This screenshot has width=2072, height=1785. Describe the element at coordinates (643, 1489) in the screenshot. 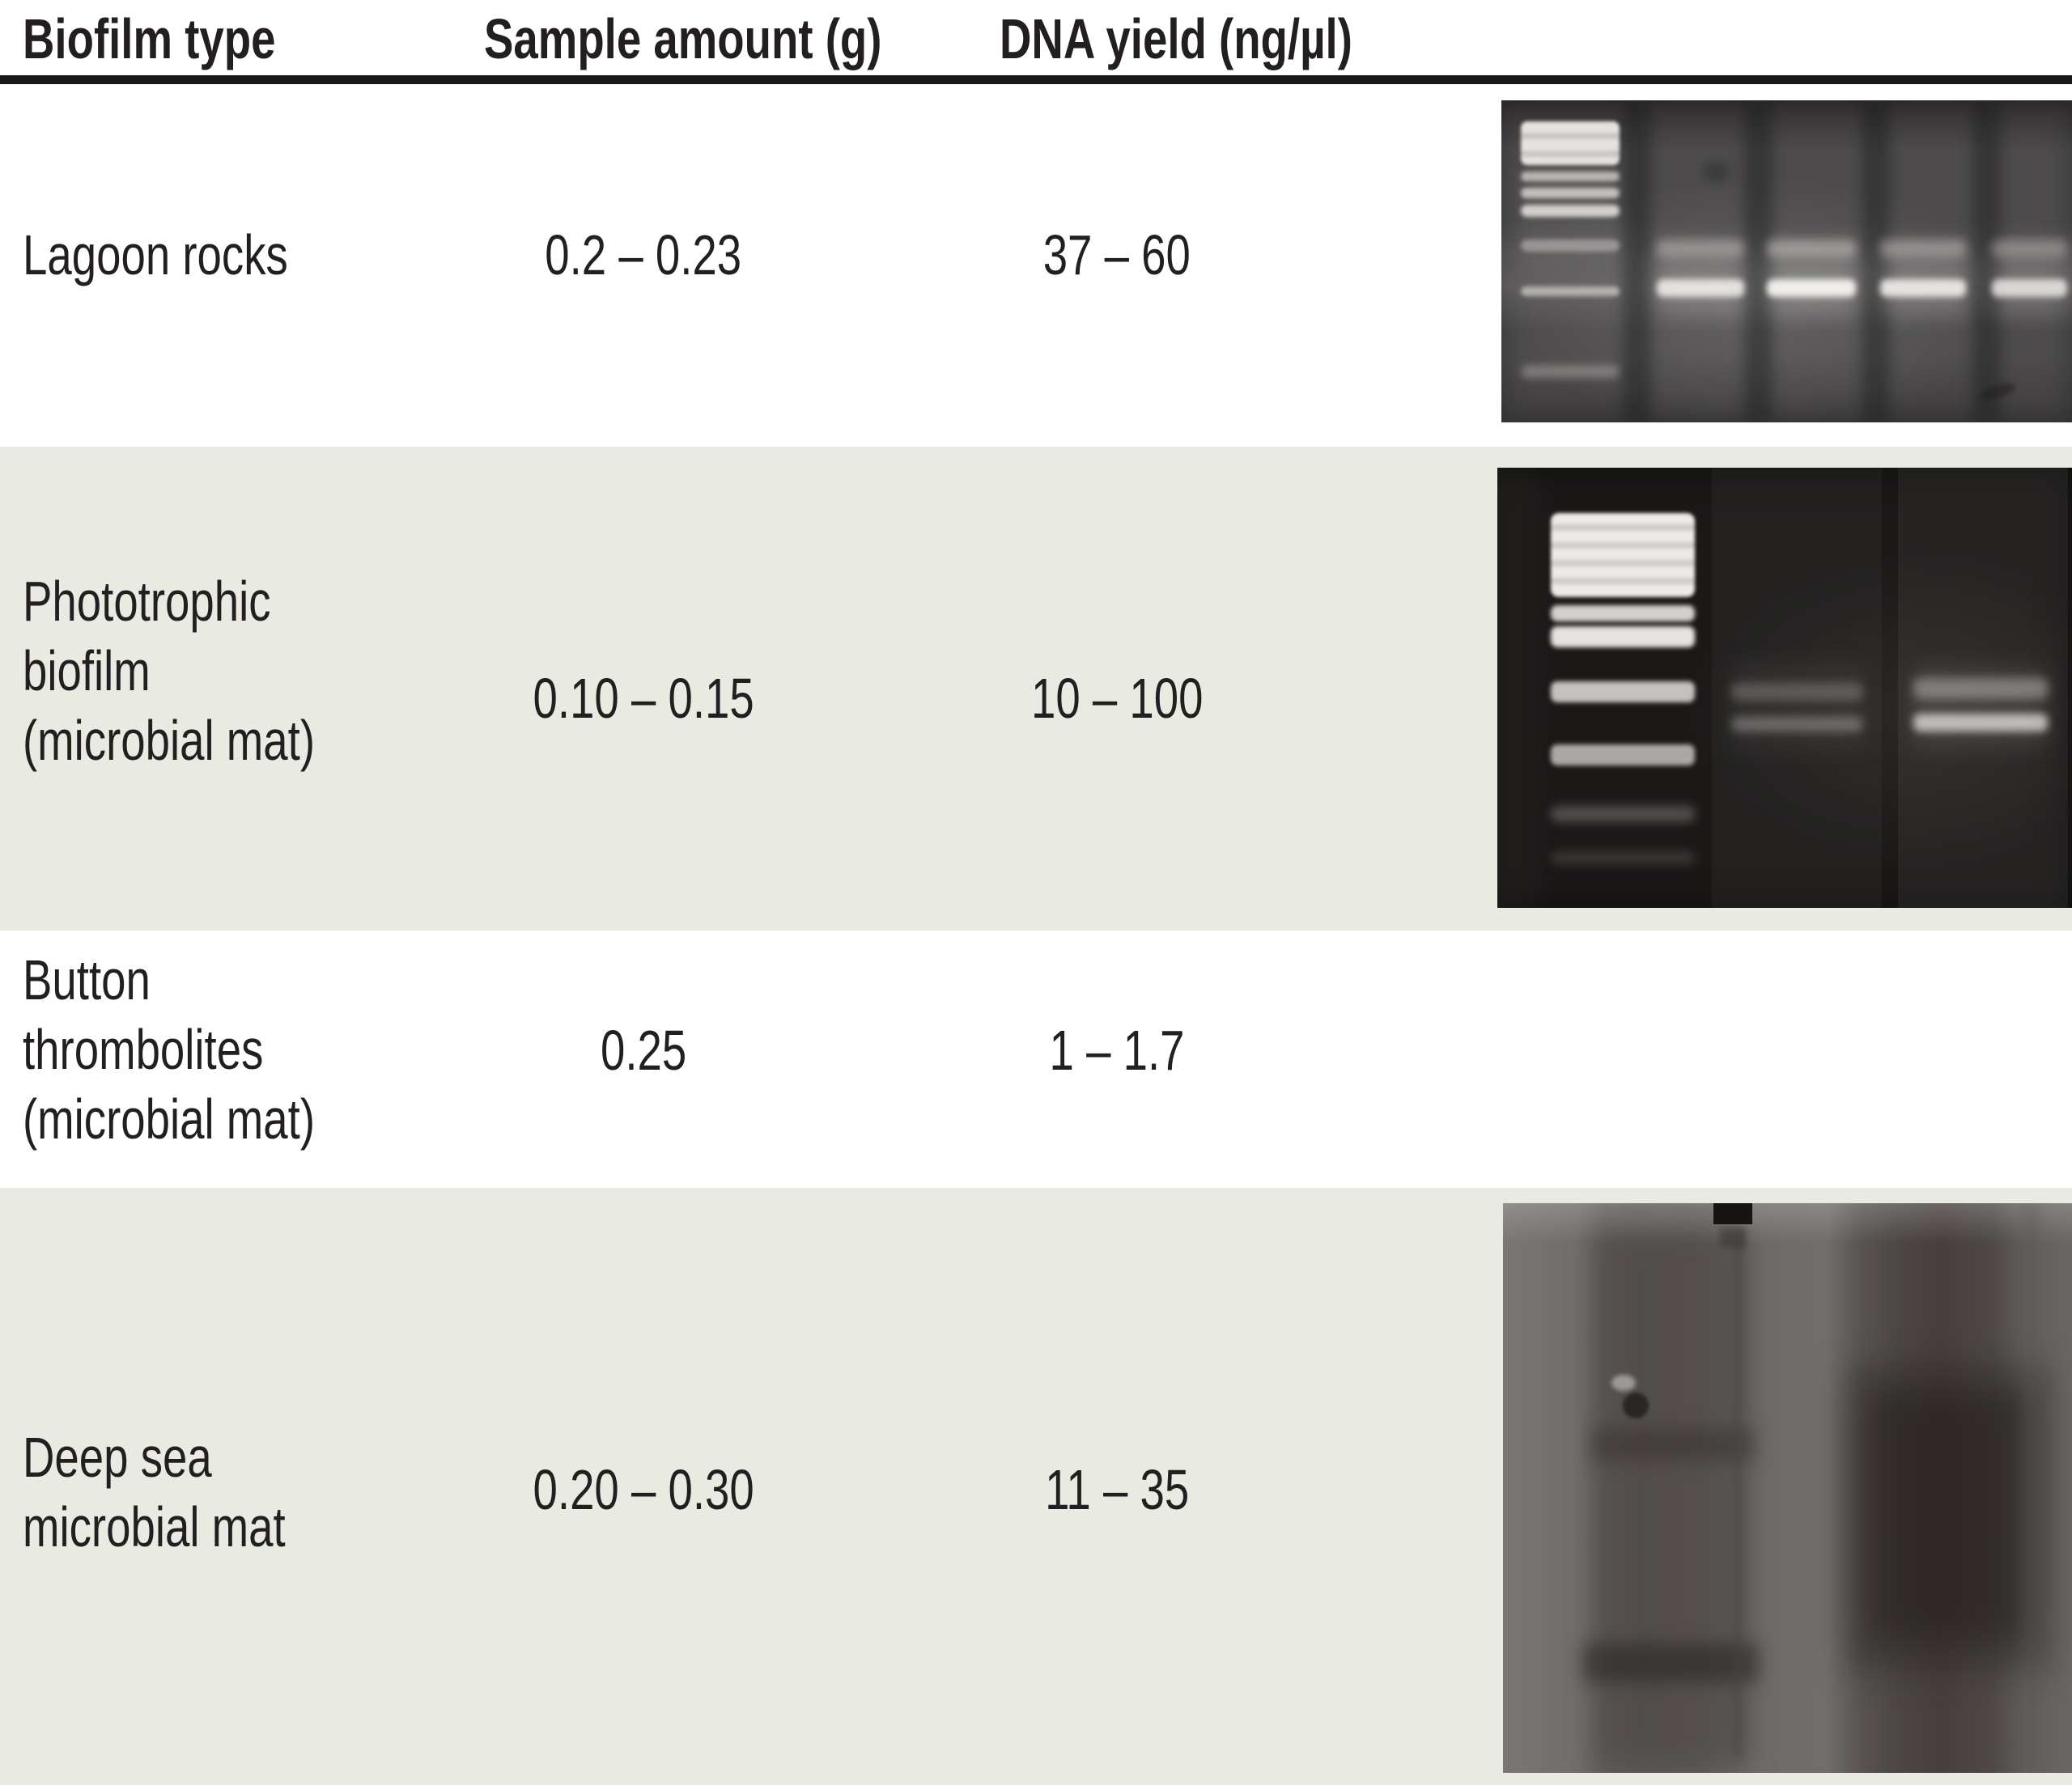

I see `cell-sample-amount-deep-sea: 0.20 – 0.30` at that location.